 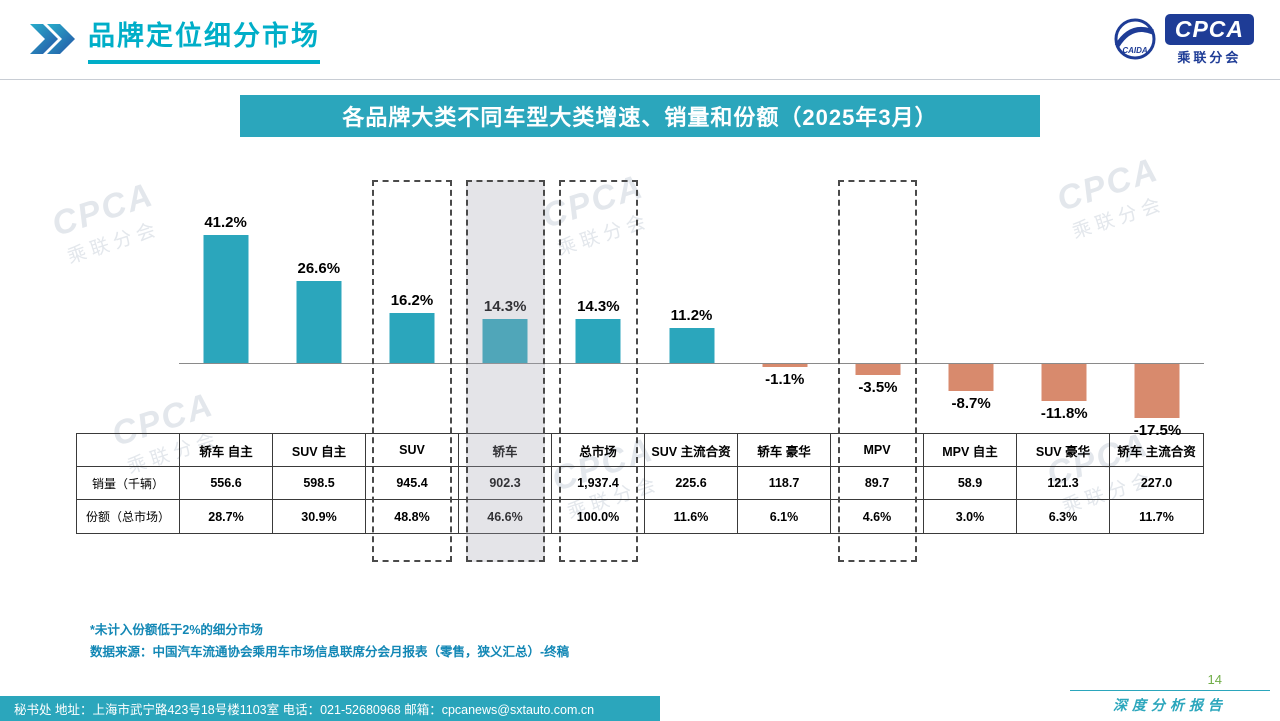 I want to click on table-cell-sales: 598.5, so click(x=319, y=483).